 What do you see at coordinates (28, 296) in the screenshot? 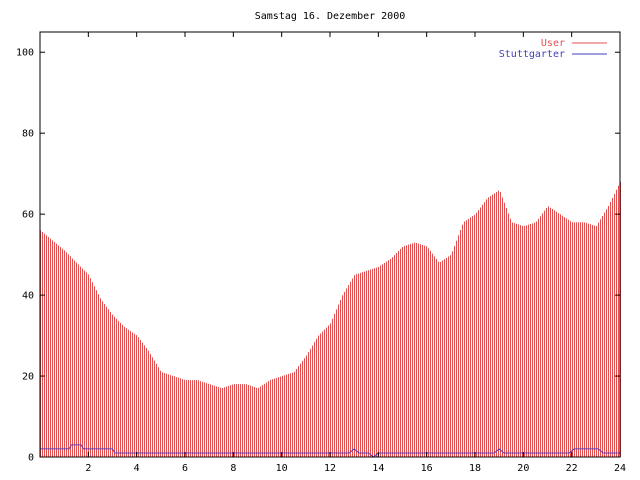
I see `y-tick-label: 40` at bounding box center [28, 296].